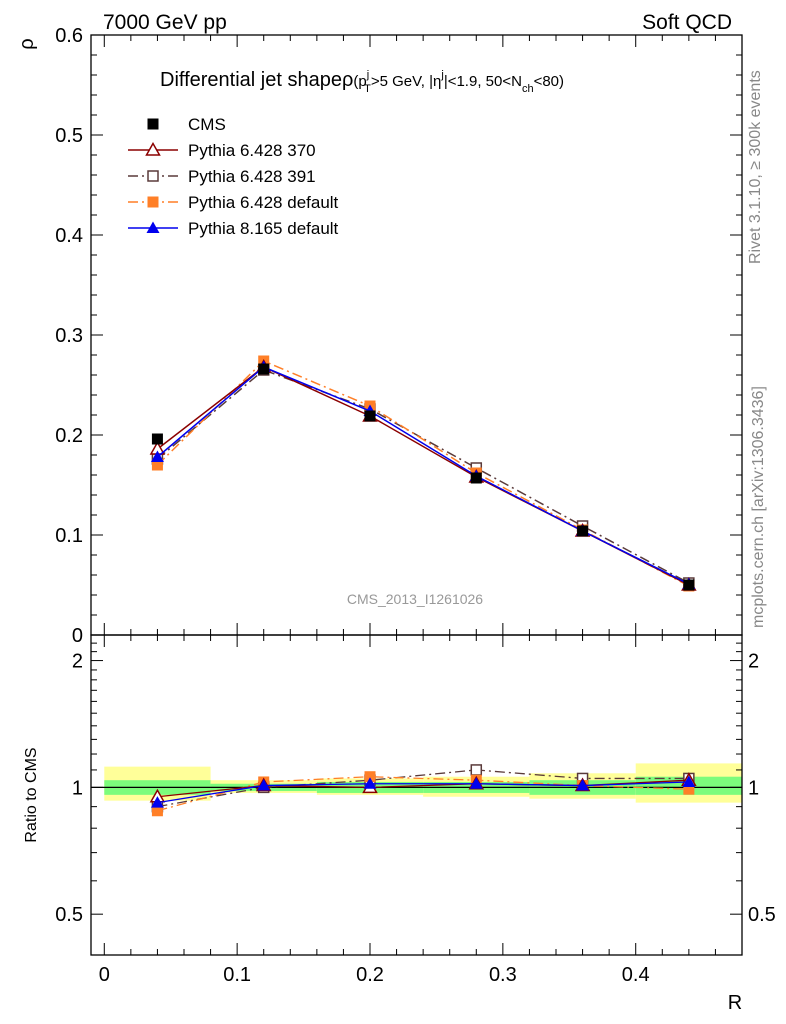 This screenshot has width=786, height=1024. Describe the element at coordinates (367, 75) in the screenshot. I see `title-cut-pt-sup: j` at that location.